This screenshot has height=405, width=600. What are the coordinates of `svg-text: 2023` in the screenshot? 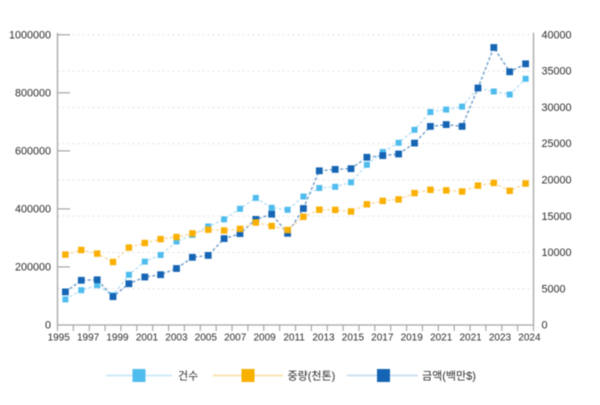 It's located at (500, 338).